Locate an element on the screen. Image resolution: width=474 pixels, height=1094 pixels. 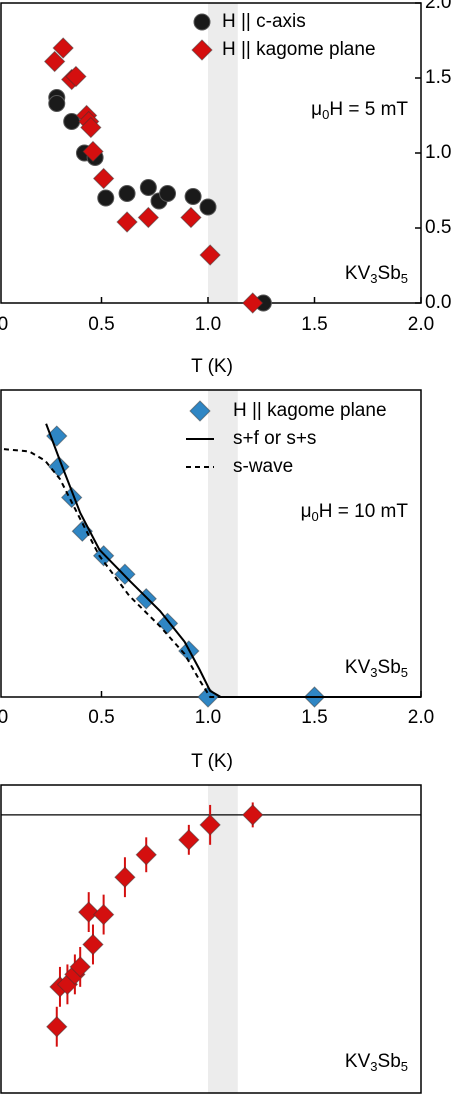
y-tick-label: 1.0 is located at coordinates (438, 152).